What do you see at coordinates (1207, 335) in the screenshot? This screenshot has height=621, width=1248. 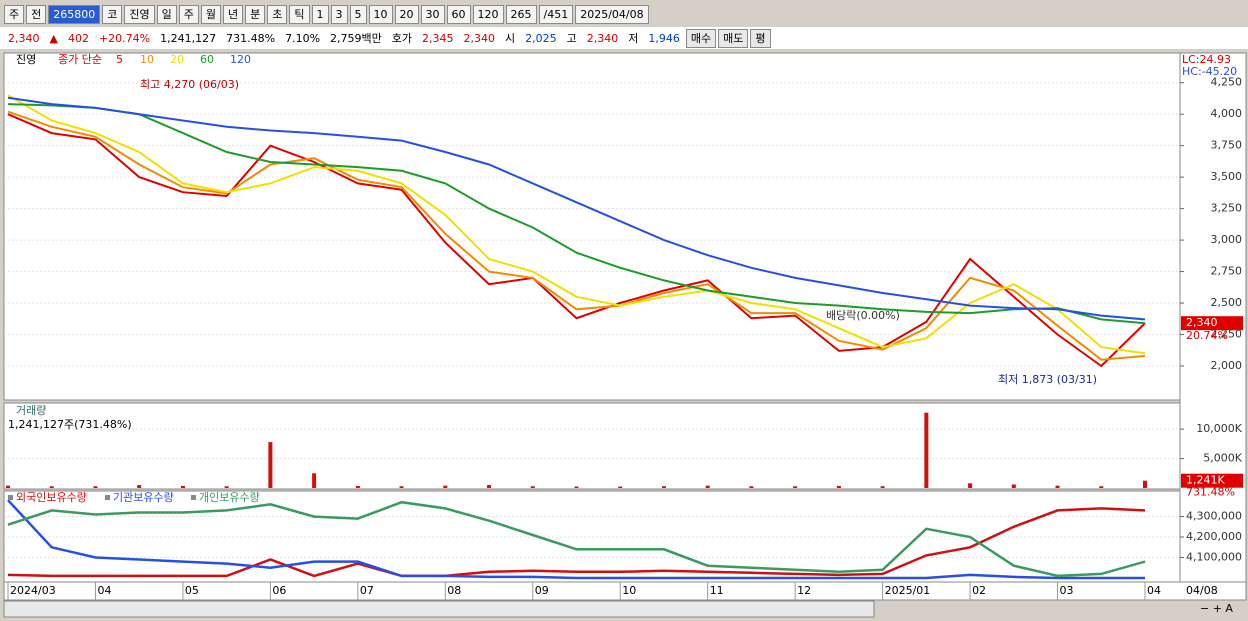 I see `change-label: 20.74%` at bounding box center [1207, 335].